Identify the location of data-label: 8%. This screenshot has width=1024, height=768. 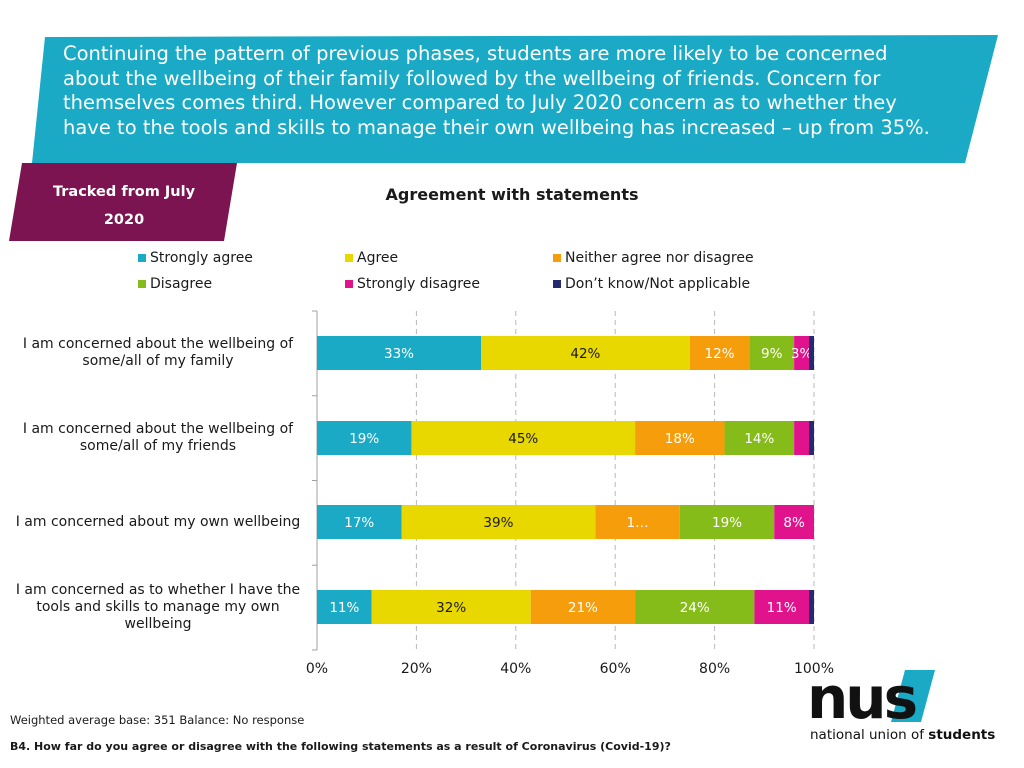
(794, 523).